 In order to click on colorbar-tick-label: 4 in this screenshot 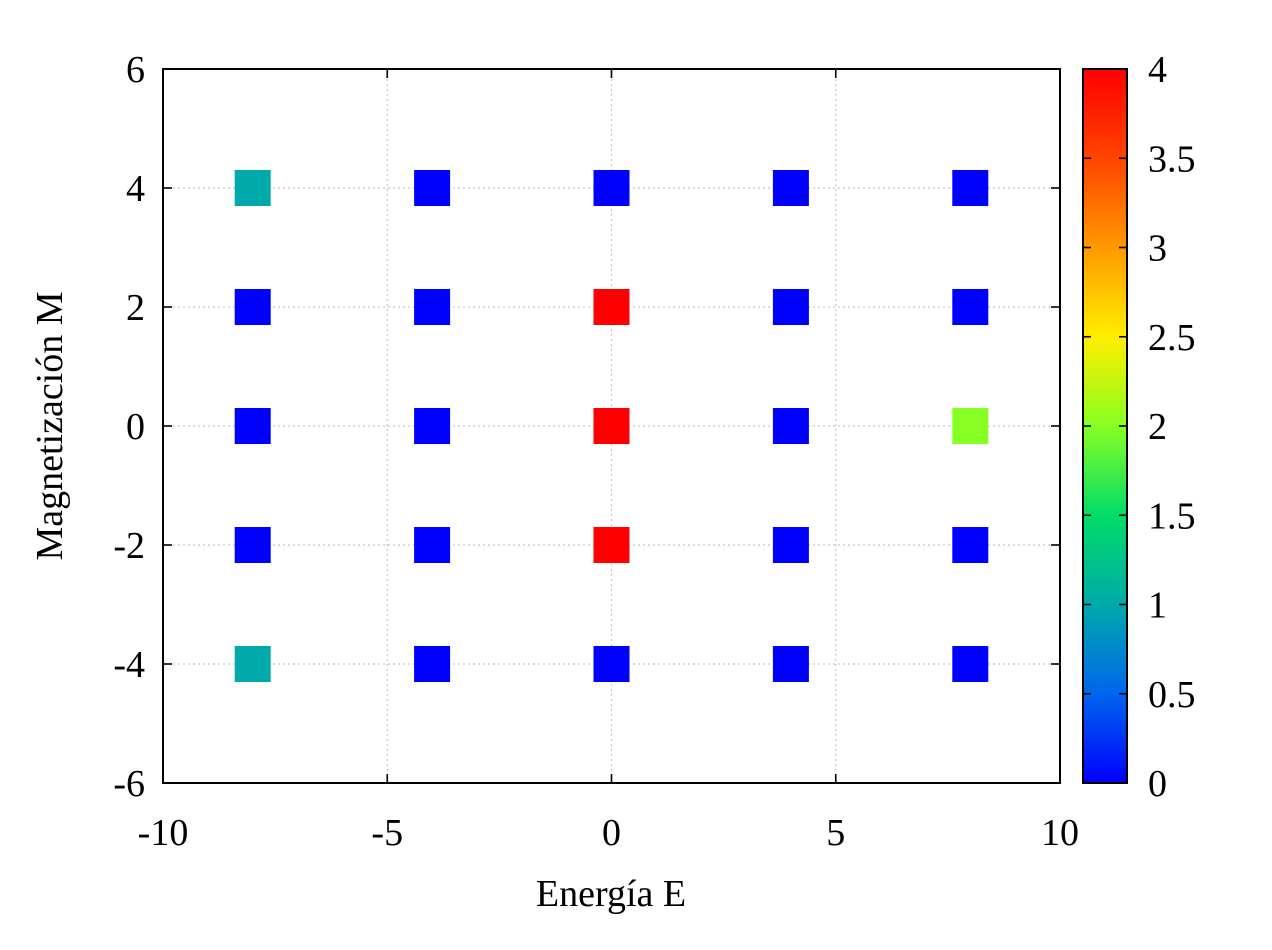, I will do `click(1157, 70)`.